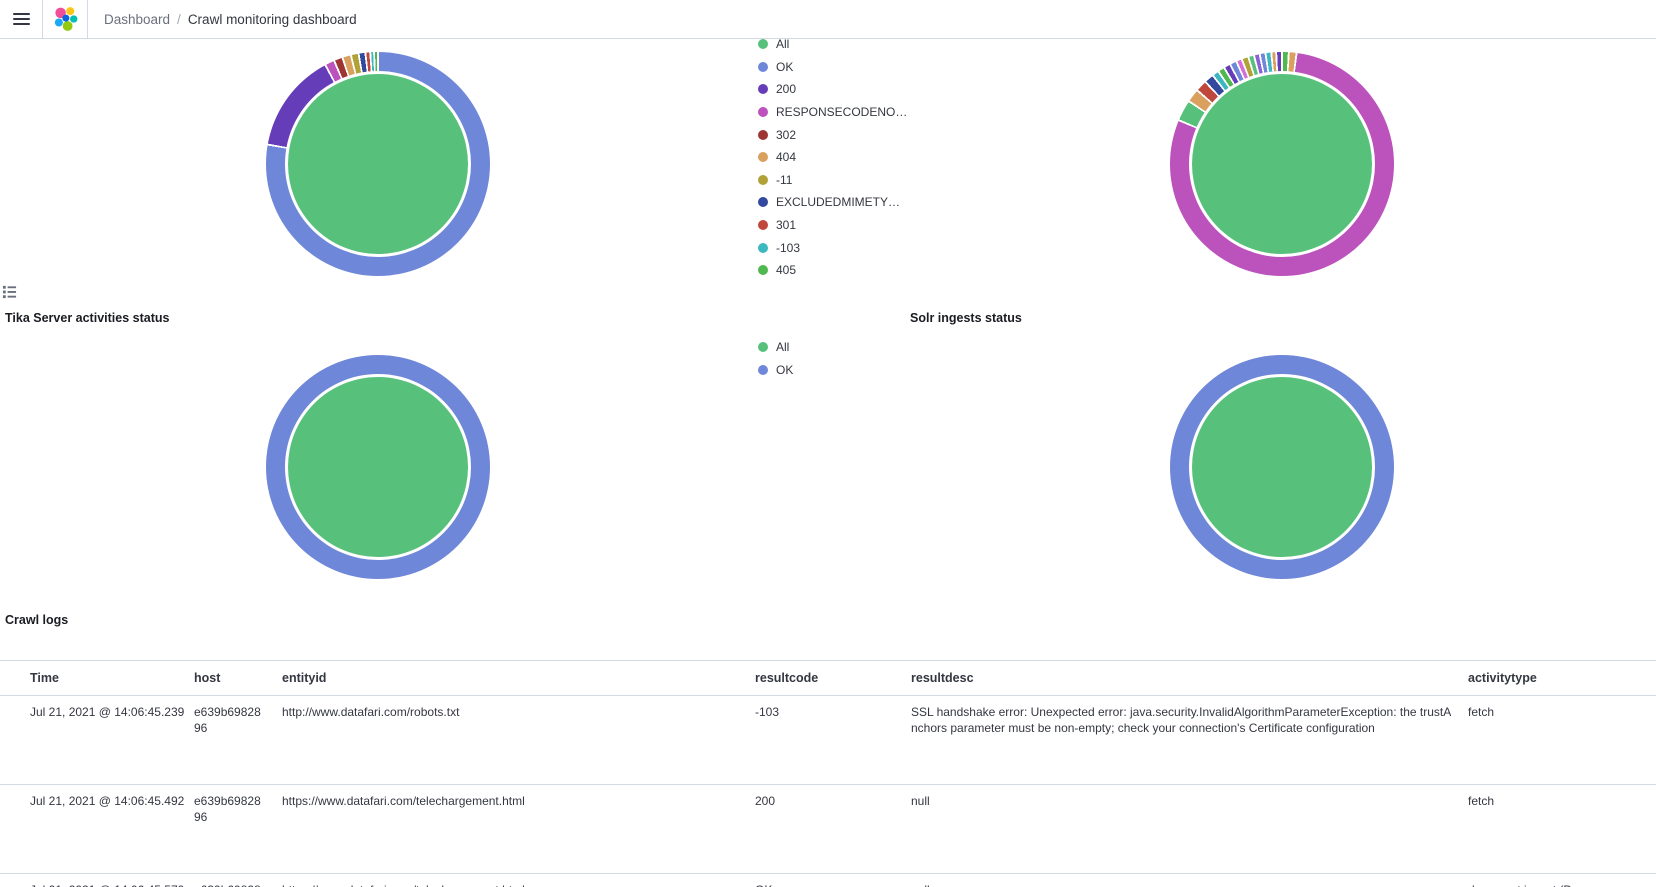 This screenshot has width=1656, height=887. Describe the element at coordinates (107, 712) in the screenshot. I see `cell-time: Jul 21, 2021 @ 14:06:45.239` at that location.